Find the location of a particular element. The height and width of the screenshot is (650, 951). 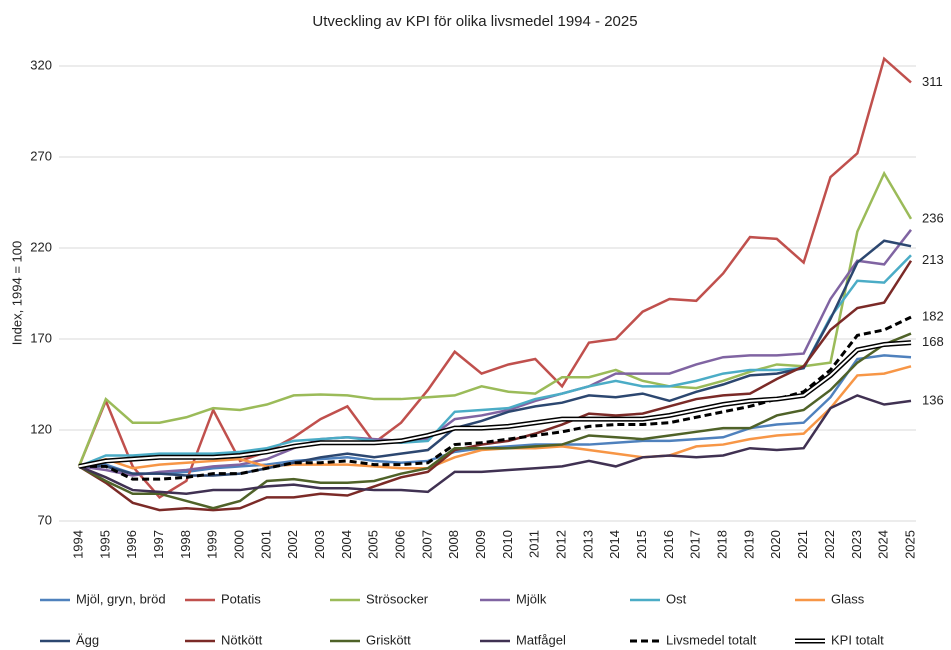

legend-label: Ägg is located at coordinates (87, 639).